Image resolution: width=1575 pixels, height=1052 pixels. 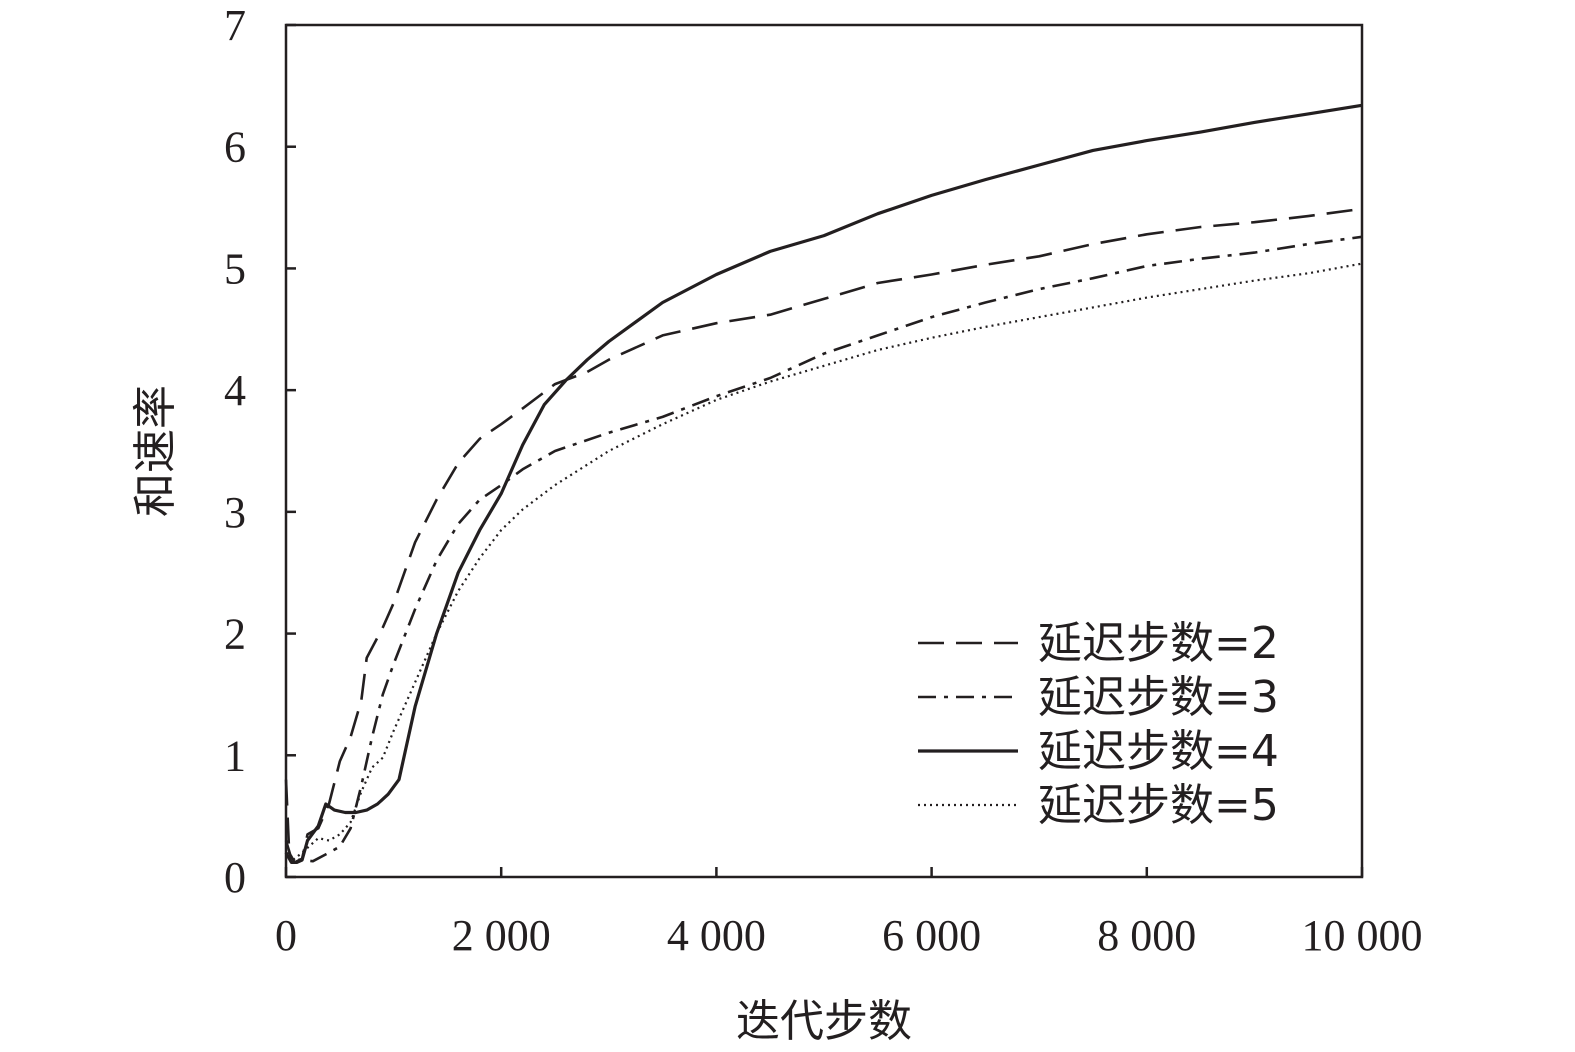 What do you see at coordinates (1158, 643) in the screenshot?
I see `legend-label-1: 延迟步数=2` at bounding box center [1158, 643].